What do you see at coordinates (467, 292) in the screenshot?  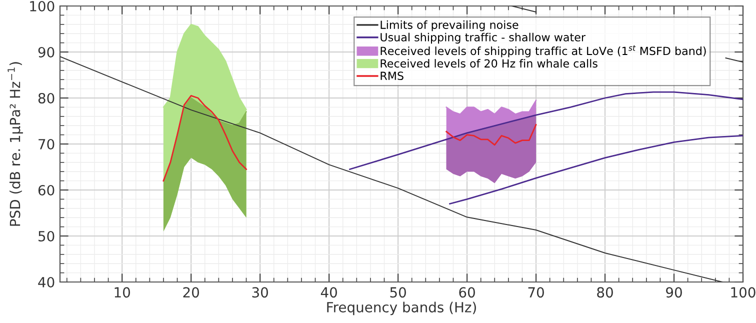 I see `x-tick-label: 60` at bounding box center [467, 292].